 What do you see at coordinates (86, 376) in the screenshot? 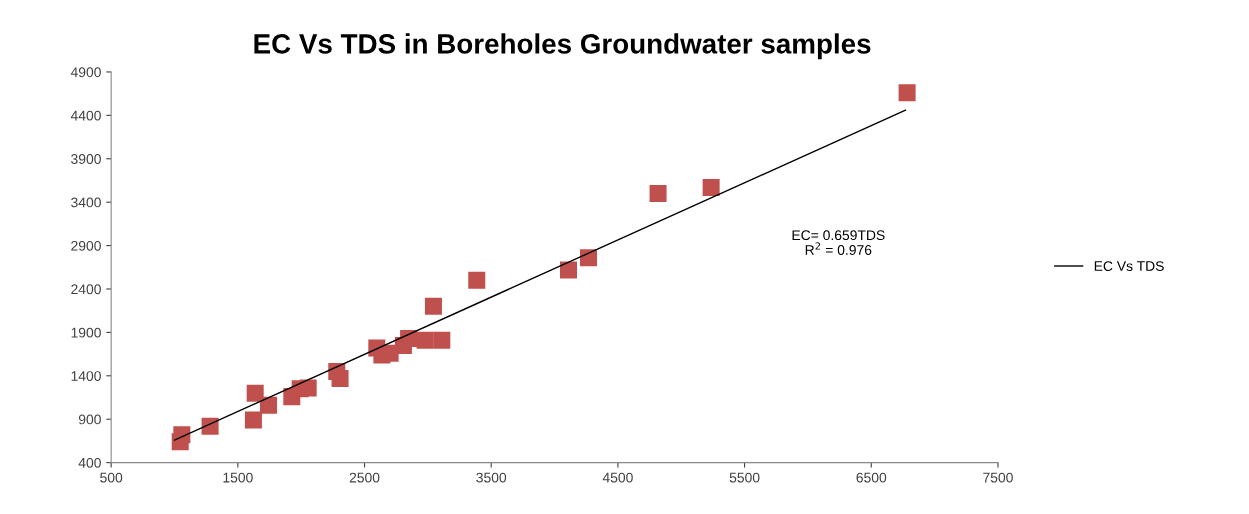
I see `y-tick-label: 1400` at bounding box center [86, 376].